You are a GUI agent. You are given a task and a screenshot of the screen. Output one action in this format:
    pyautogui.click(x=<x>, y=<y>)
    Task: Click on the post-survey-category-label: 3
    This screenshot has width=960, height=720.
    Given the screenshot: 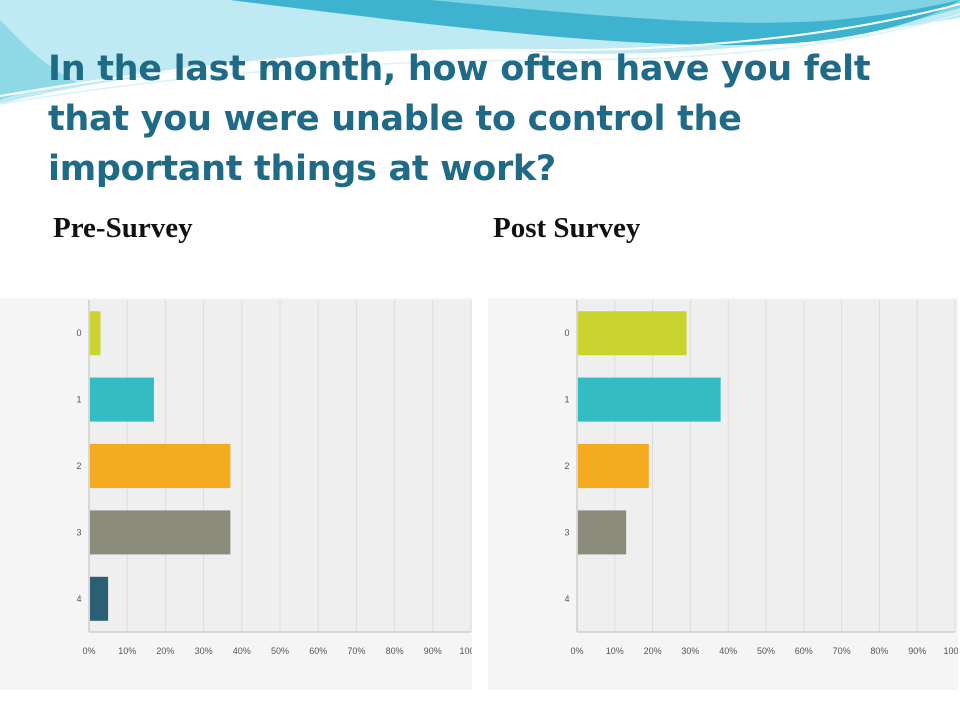 What is the action you would take?
    pyautogui.click(x=566, y=532)
    